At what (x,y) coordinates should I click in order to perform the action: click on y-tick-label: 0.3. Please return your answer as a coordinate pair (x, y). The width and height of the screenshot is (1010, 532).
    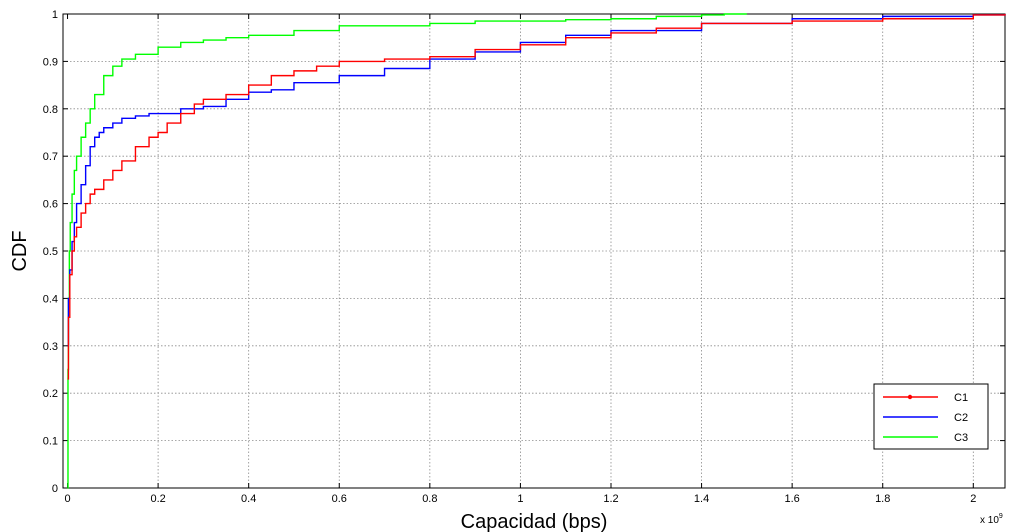
    Looking at the image, I should click on (50, 347).